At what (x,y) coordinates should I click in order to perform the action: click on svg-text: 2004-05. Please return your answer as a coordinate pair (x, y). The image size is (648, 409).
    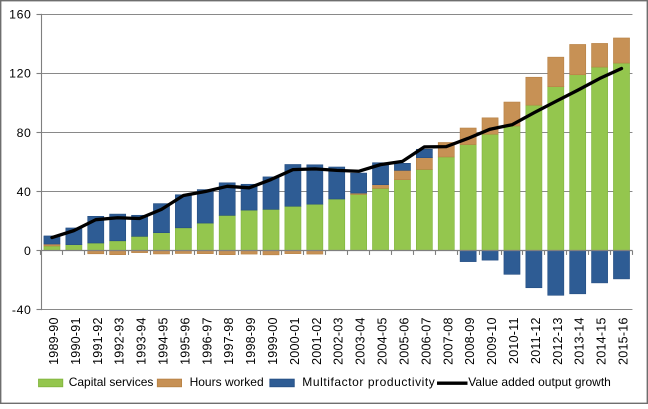
    Looking at the image, I should click on (383, 341).